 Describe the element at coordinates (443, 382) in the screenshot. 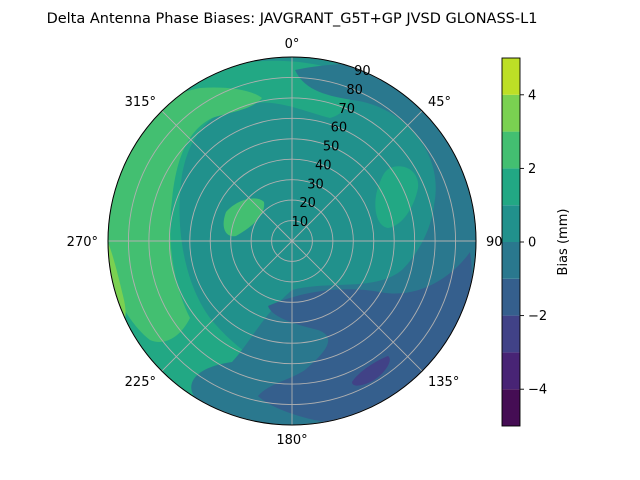

I see `angular-tick-label: 135°` at that location.